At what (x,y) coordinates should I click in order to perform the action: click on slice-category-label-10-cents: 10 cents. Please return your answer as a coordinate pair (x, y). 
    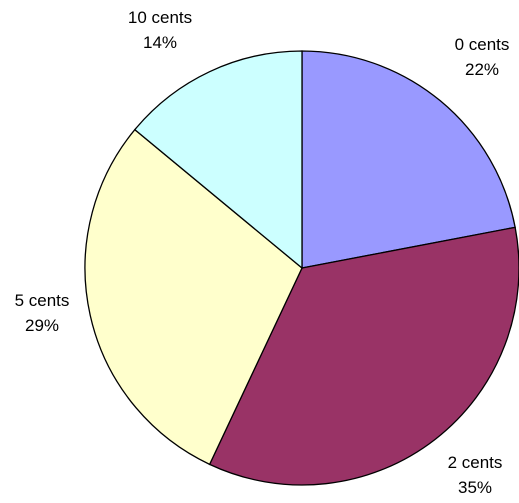
    Looking at the image, I should click on (160, 17).